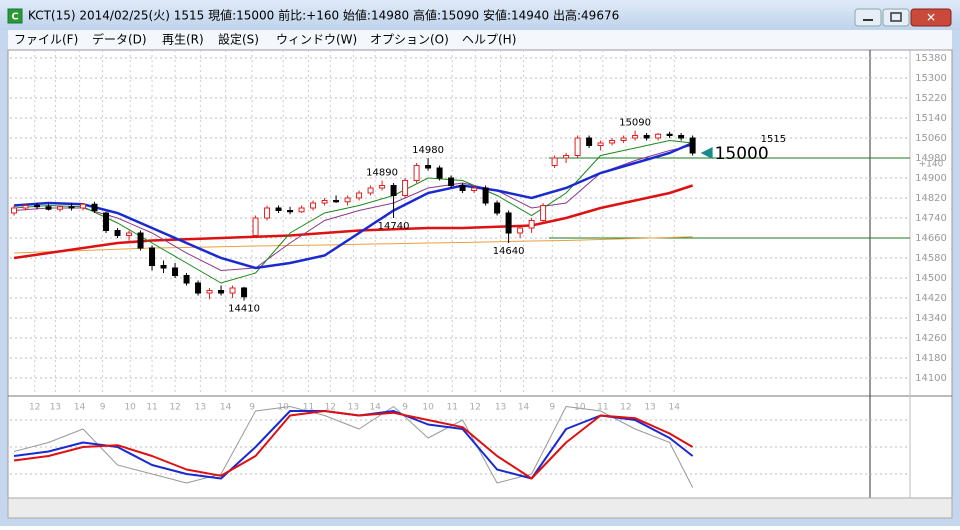  I want to click on menu-item: ヘルプ(H), so click(489, 40).